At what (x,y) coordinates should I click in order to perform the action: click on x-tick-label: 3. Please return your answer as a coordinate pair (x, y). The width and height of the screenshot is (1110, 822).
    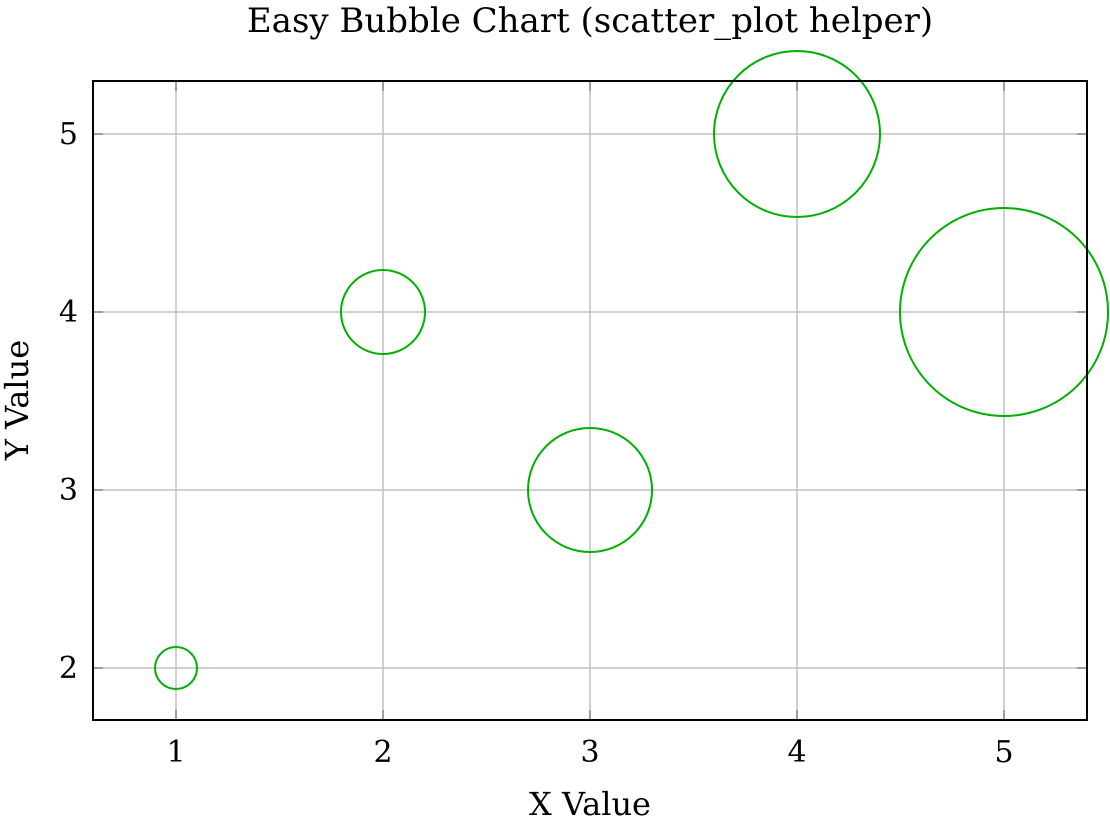
    Looking at the image, I should click on (589, 752).